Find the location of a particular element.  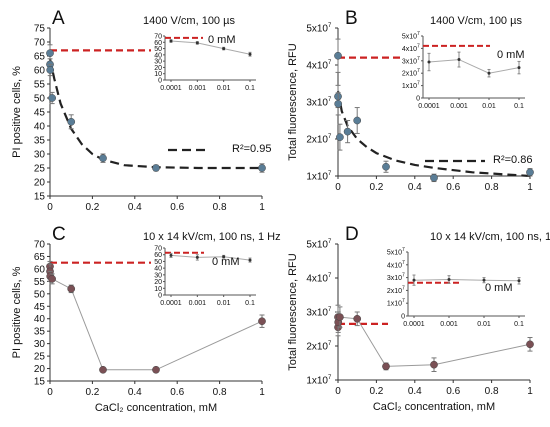

inset-y-tick-label: 4x10 is located at coordinates (409, 49).